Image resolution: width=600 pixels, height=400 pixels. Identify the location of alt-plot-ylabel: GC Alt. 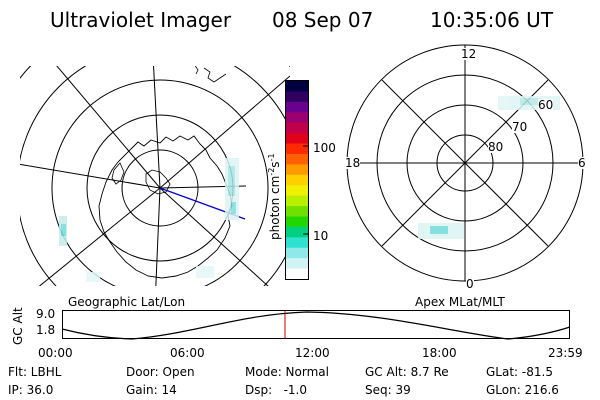
(18, 326).